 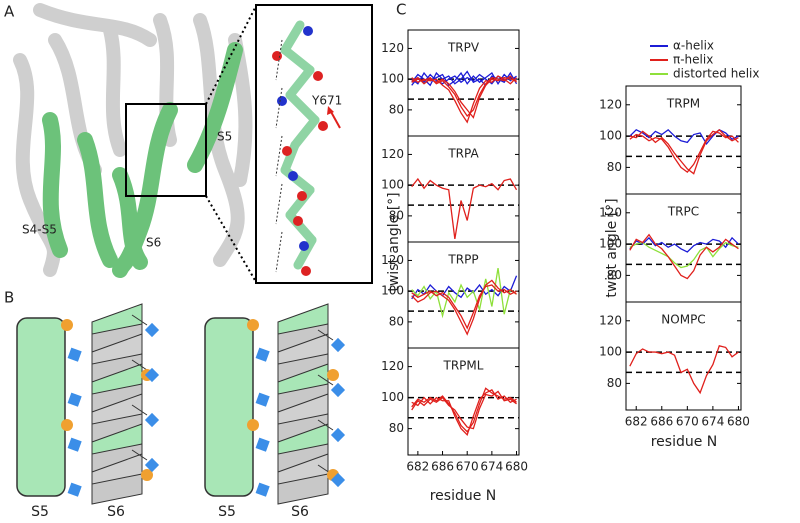 What do you see at coordinates (738, 422) in the screenshot?
I see `x-tick-label: 680` at bounding box center [738, 422].